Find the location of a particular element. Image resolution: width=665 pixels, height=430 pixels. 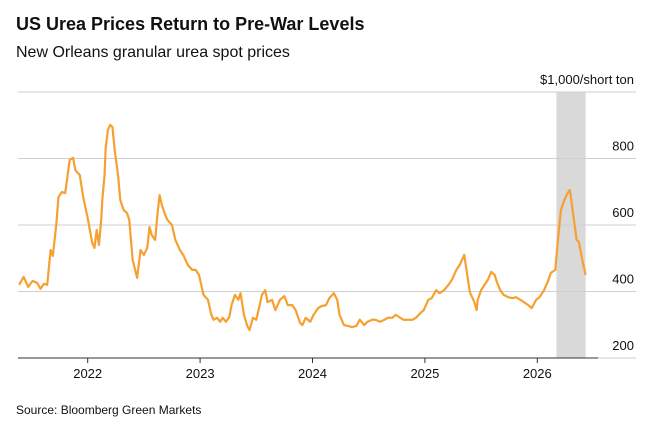

x-tick-label: 2023 is located at coordinates (200, 373).